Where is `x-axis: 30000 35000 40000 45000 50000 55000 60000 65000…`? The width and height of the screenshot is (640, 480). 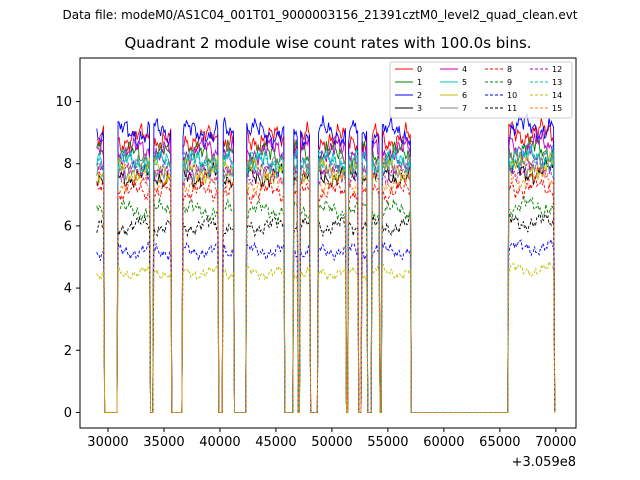 x-axis: 30000 35000 40000 45000 50000 55000 60000 65000… is located at coordinates (332, 439).